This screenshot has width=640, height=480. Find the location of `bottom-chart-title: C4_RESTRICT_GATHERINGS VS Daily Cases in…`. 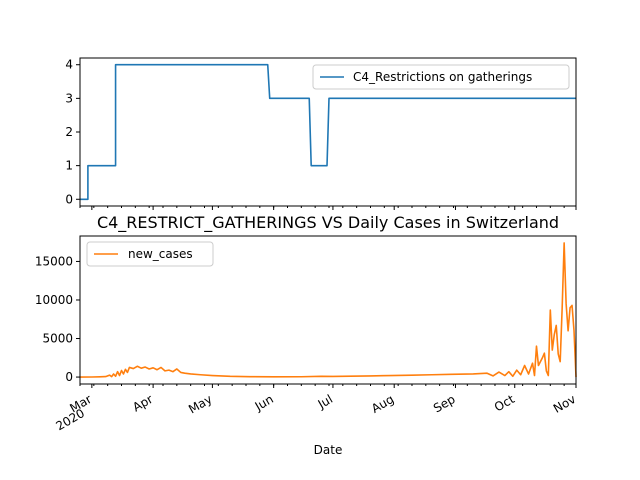

bottom-chart-title: C4_RESTRICT_GATHERINGS VS Daily Cases in… is located at coordinates (328, 223).